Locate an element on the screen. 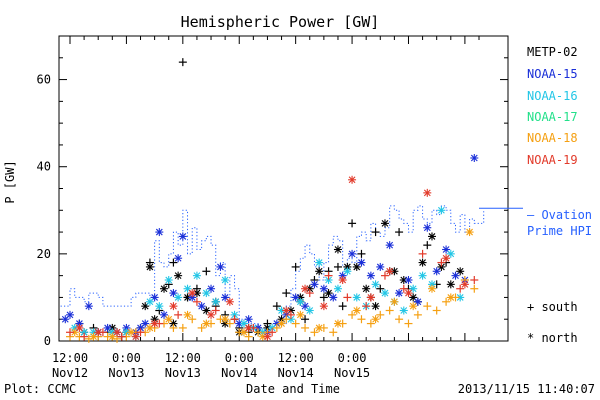 The image size is (600, 400). x-tick-date-label: Nov14 is located at coordinates (239, 373).